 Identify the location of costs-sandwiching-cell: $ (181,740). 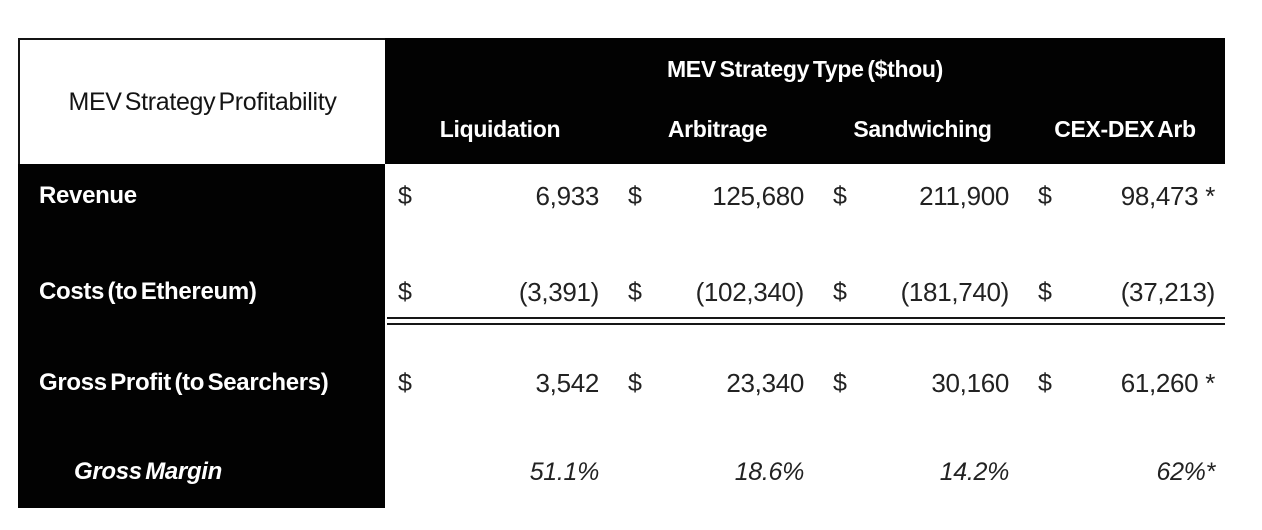
(922, 292).